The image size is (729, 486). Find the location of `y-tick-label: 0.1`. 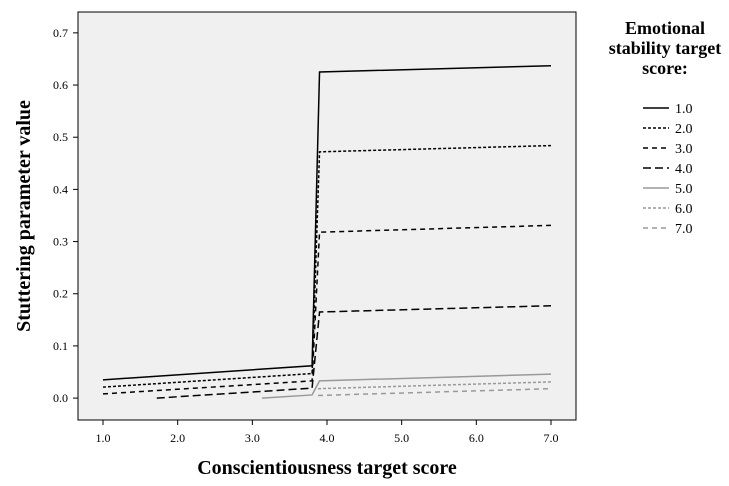

y-tick-label: 0.1 is located at coordinates (60, 346).